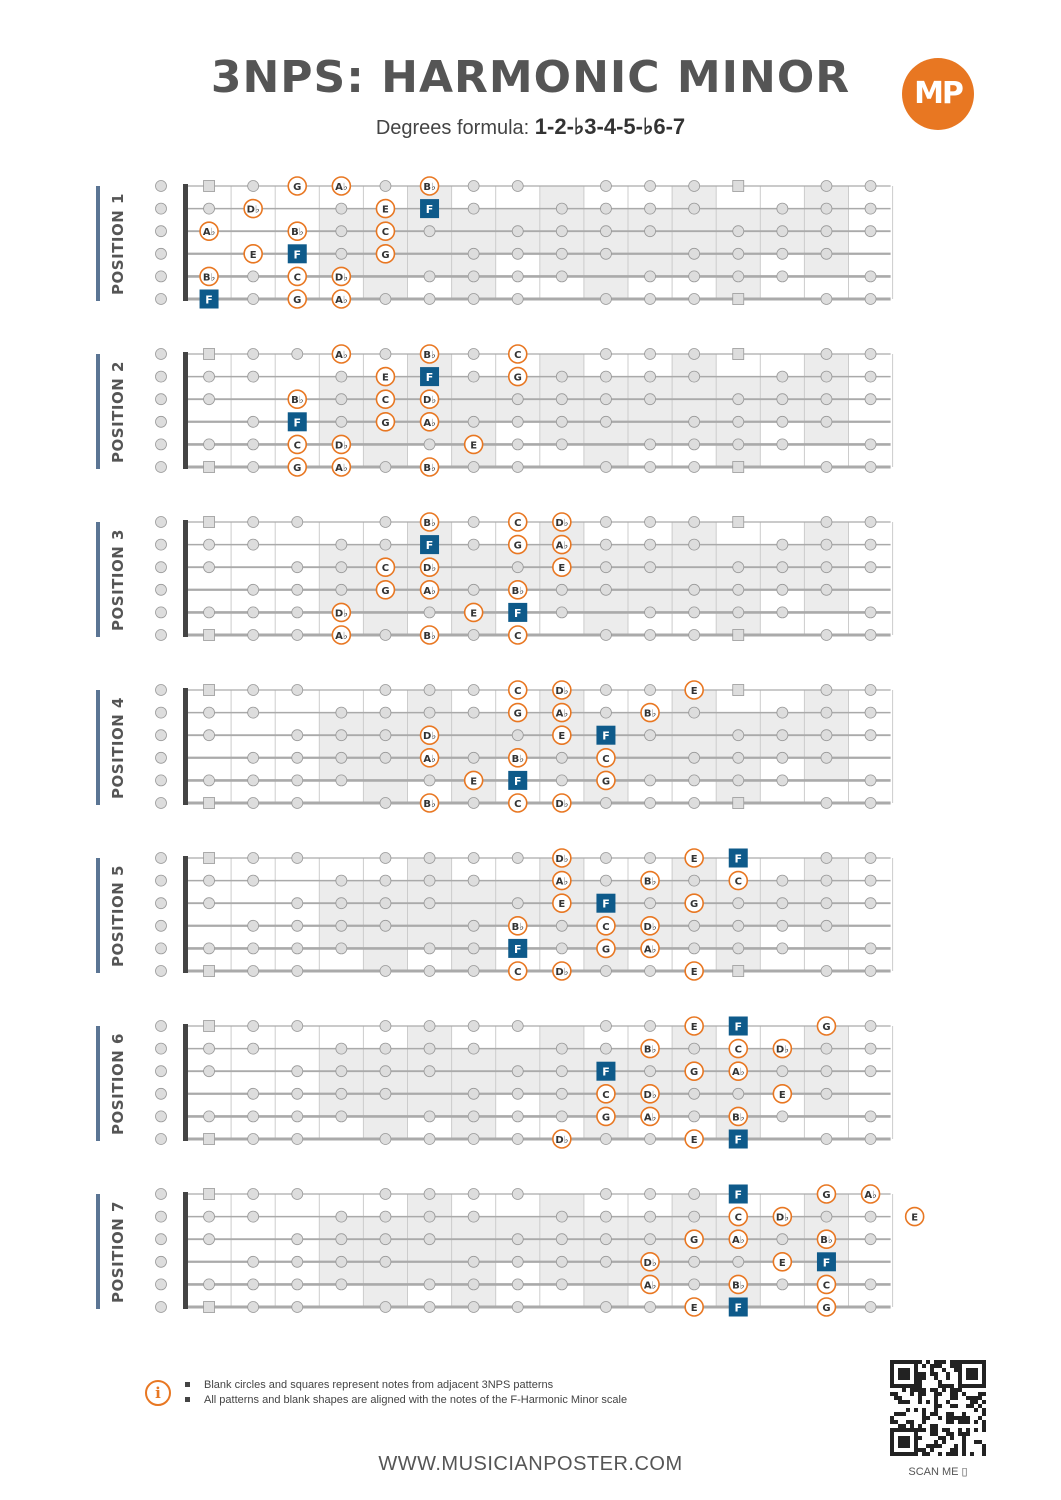 The image size is (1061, 1500). Describe the element at coordinates (98, 1251) in the screenshot. I see `position-label-bar` at that location.